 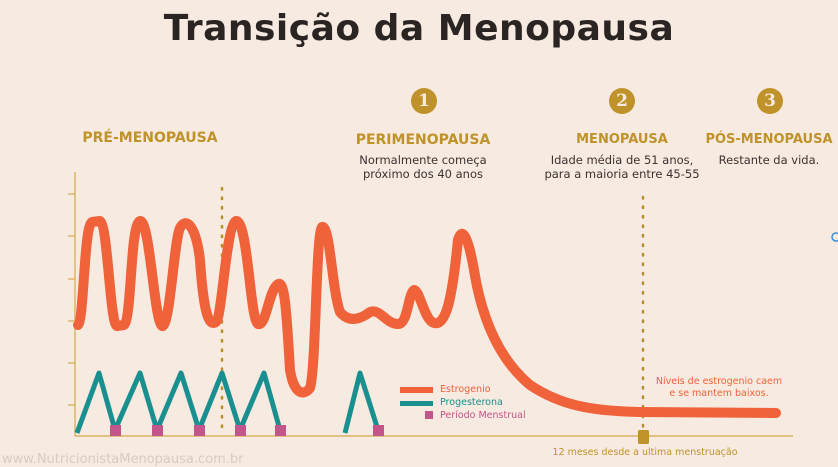 I want to click on legend-menstrual-period: Período Menstrual, so click(x=483, y=415).